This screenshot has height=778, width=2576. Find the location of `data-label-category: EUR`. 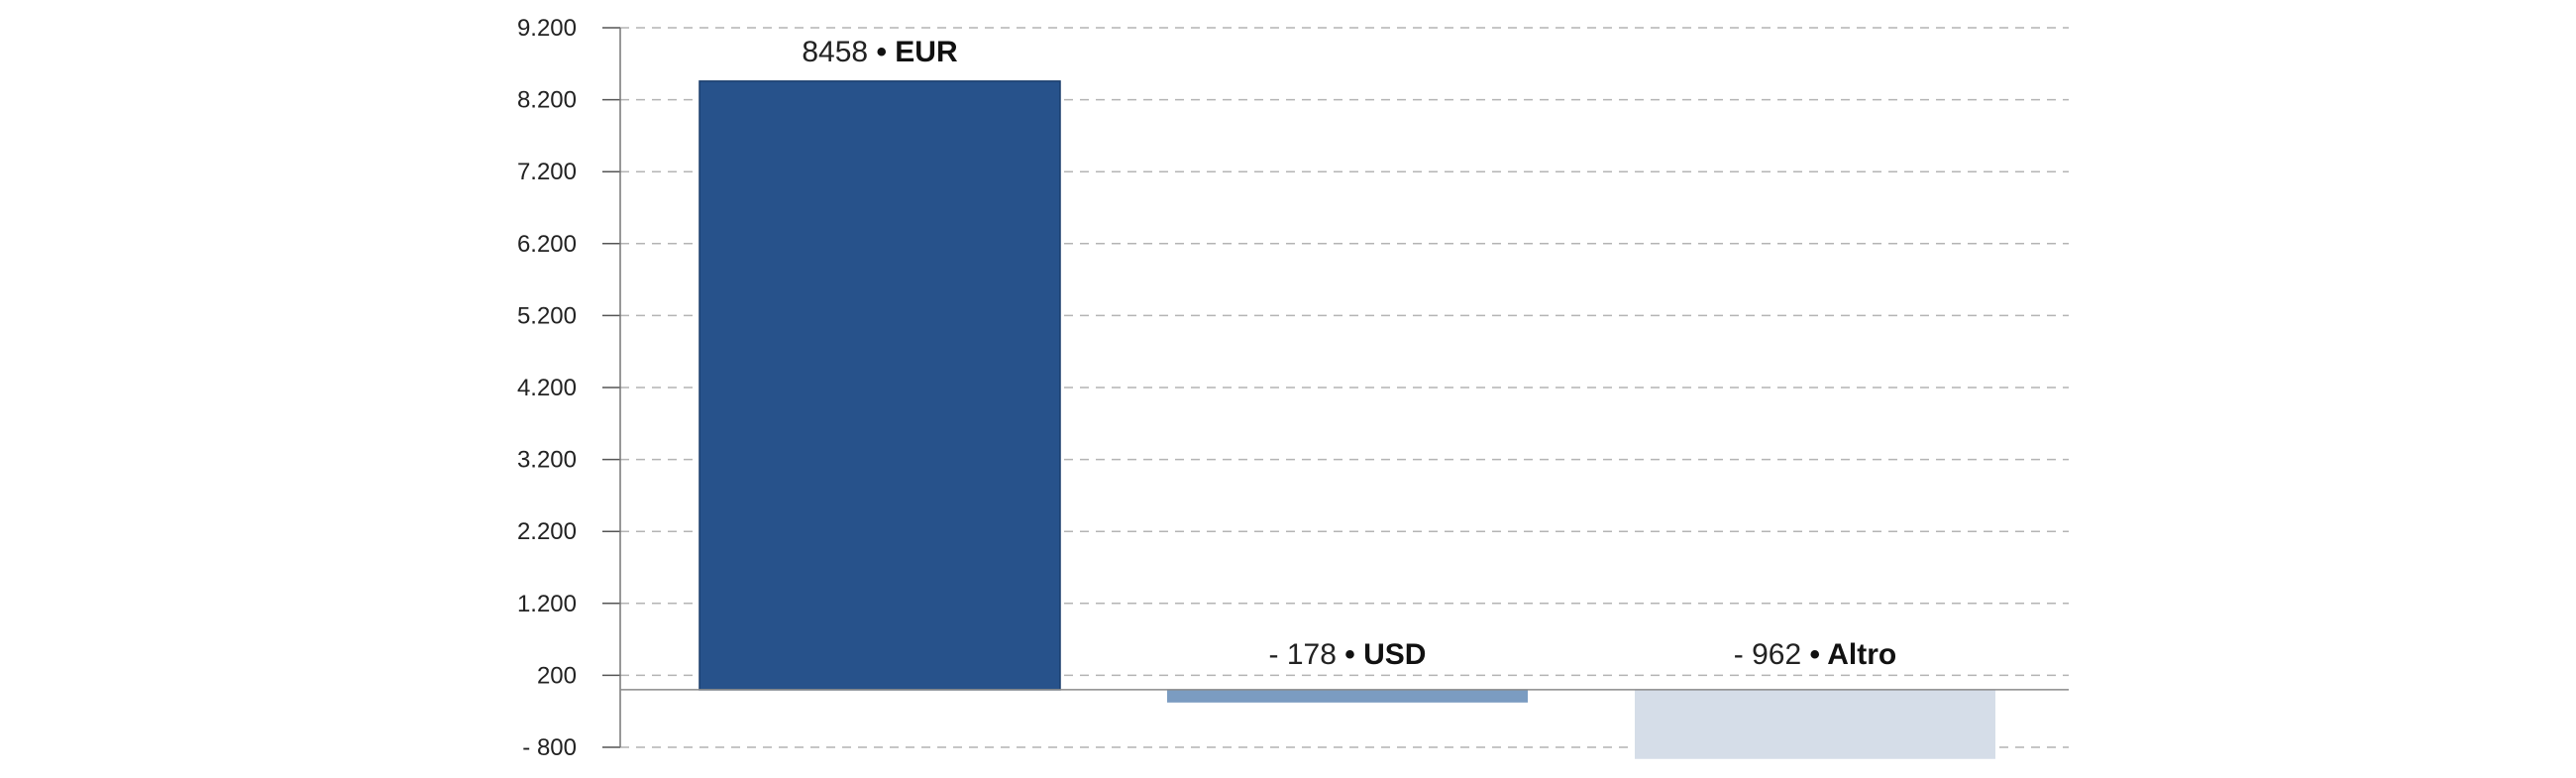

data-label-category: EUR is located at coordinates (927, 52).